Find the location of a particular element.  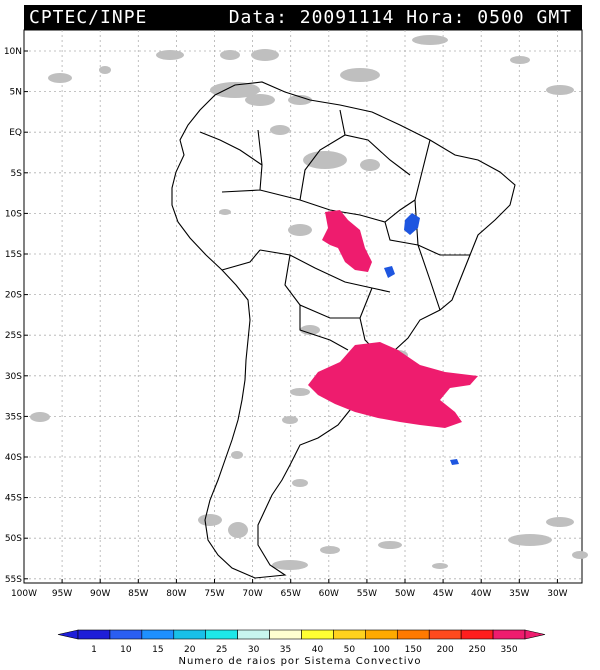

lon-label: 55W is located at coordinates (367, 594).